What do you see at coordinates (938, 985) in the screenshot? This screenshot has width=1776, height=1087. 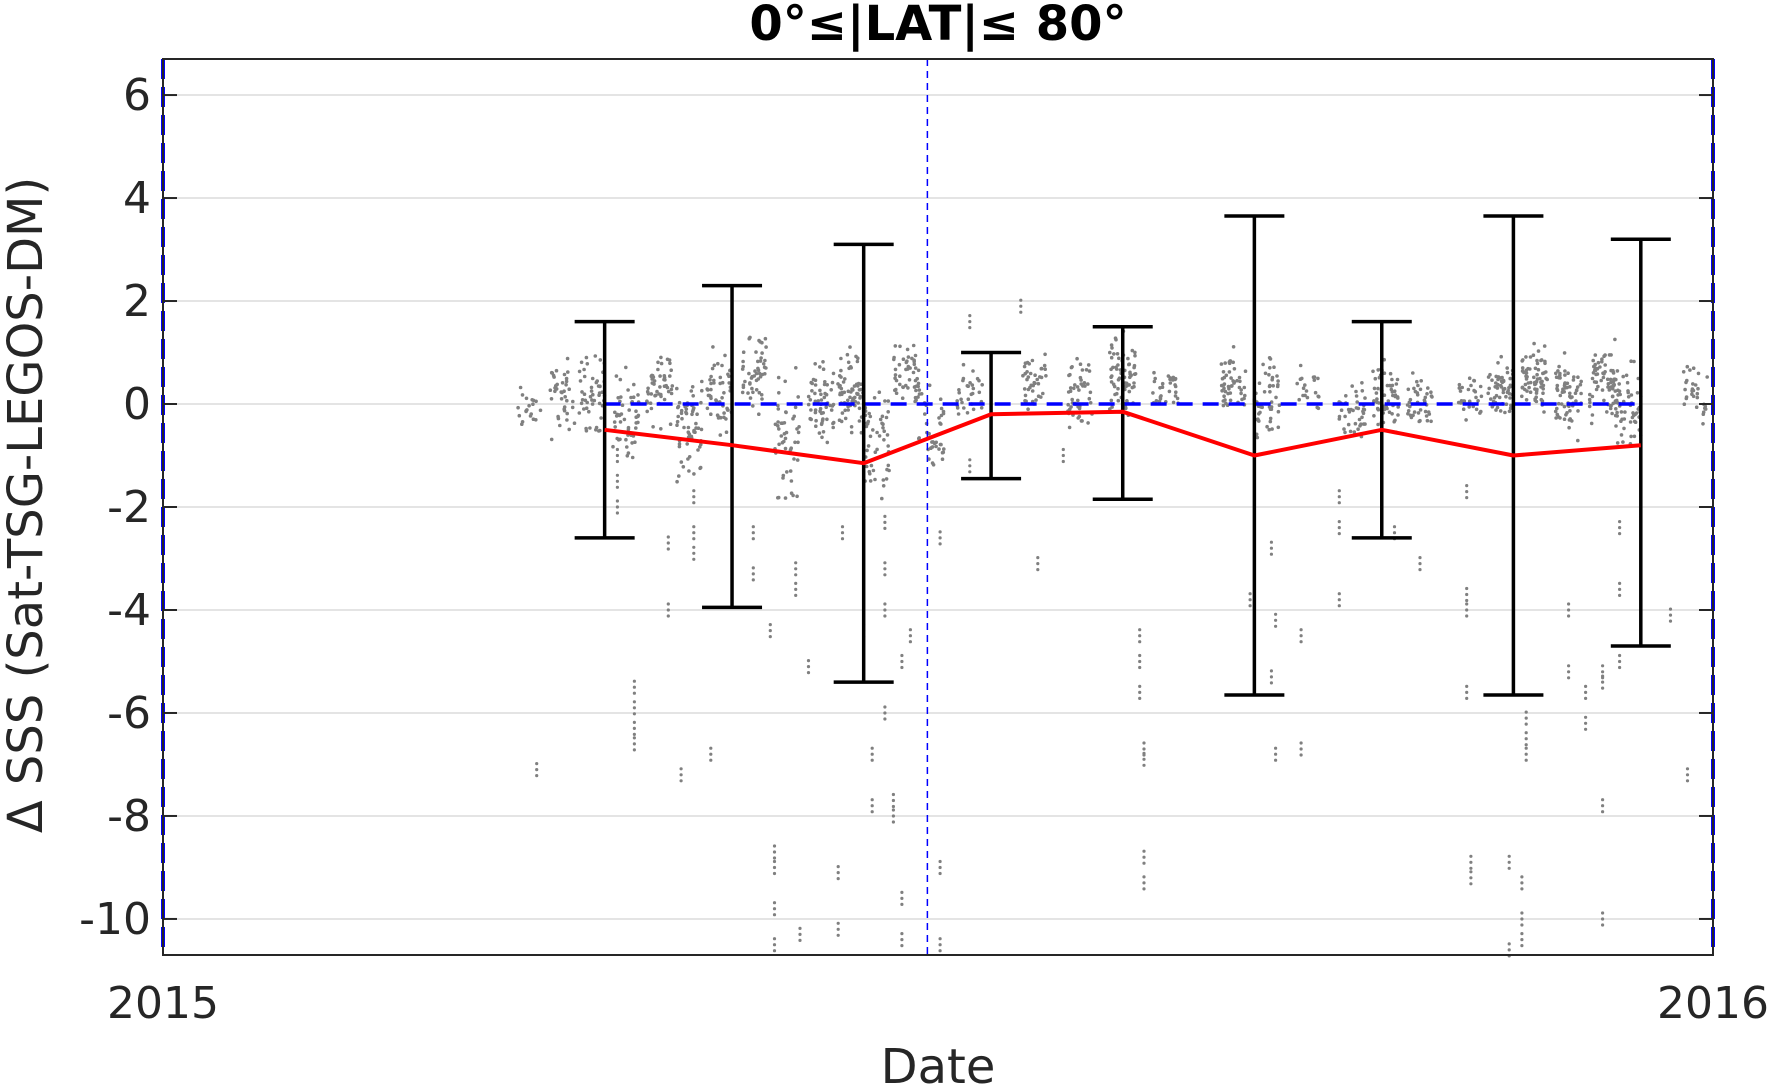 I see `x-axis-ticks: 2015 2016` at bounding box center [938, 985].